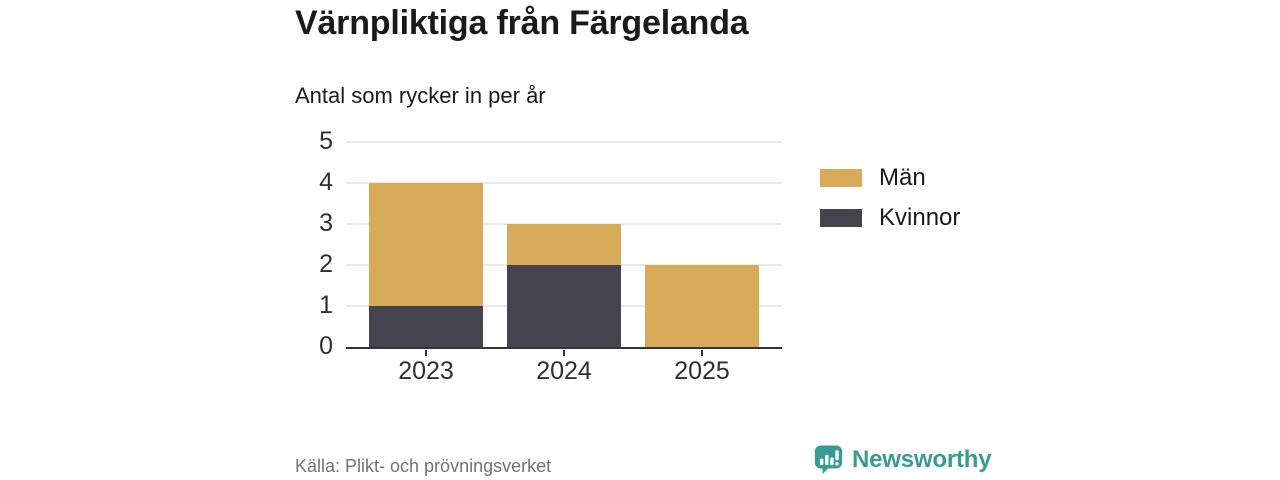 The height and width of the screenshot is (480, 1280). What do you see at coordinates (922, 459) in the screenshot?
I see `brand-name: Newsworthy` at bounding box center [922, 459].